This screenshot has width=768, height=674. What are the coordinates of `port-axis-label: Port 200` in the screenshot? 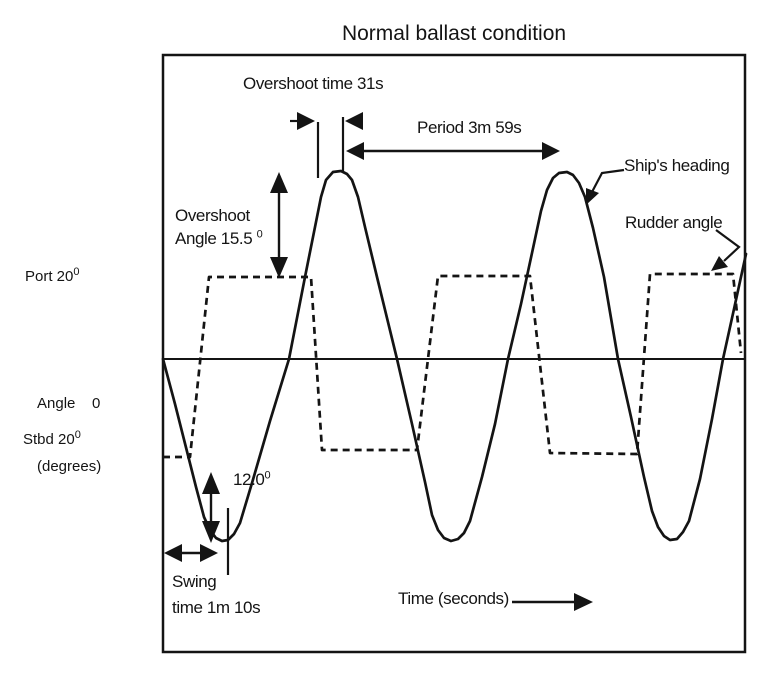 It's located at (52, 276).